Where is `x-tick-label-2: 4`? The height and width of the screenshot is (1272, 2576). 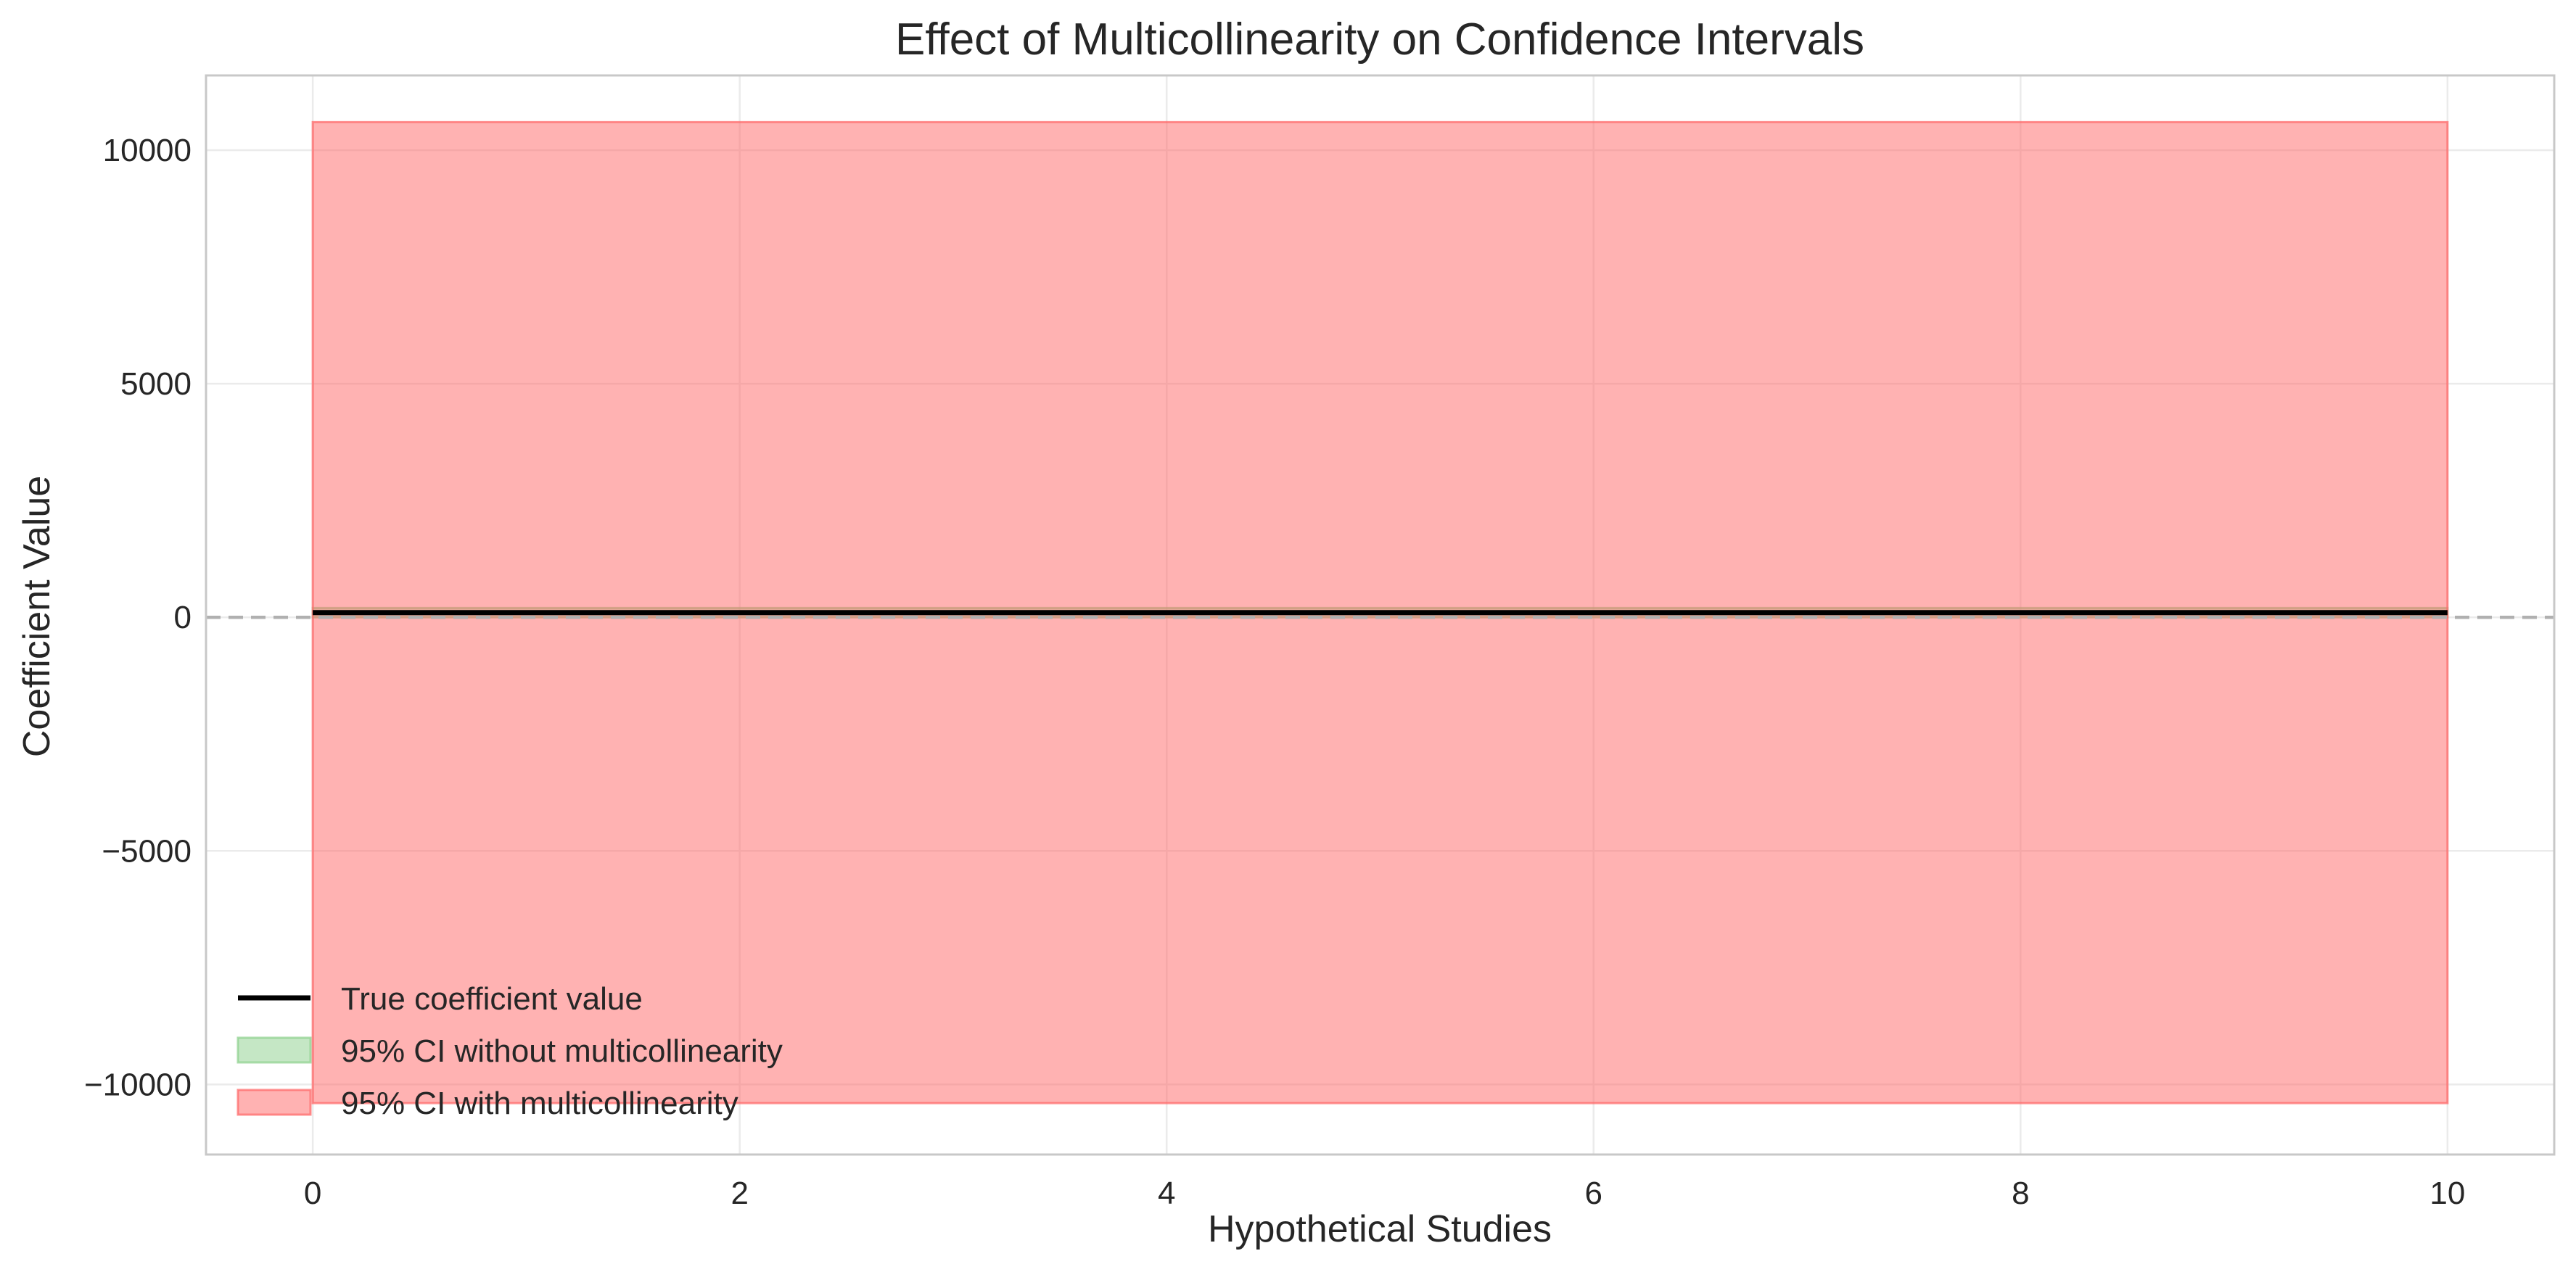
x-tick-label-2: 4 is located at coordinates (1166, 1193).